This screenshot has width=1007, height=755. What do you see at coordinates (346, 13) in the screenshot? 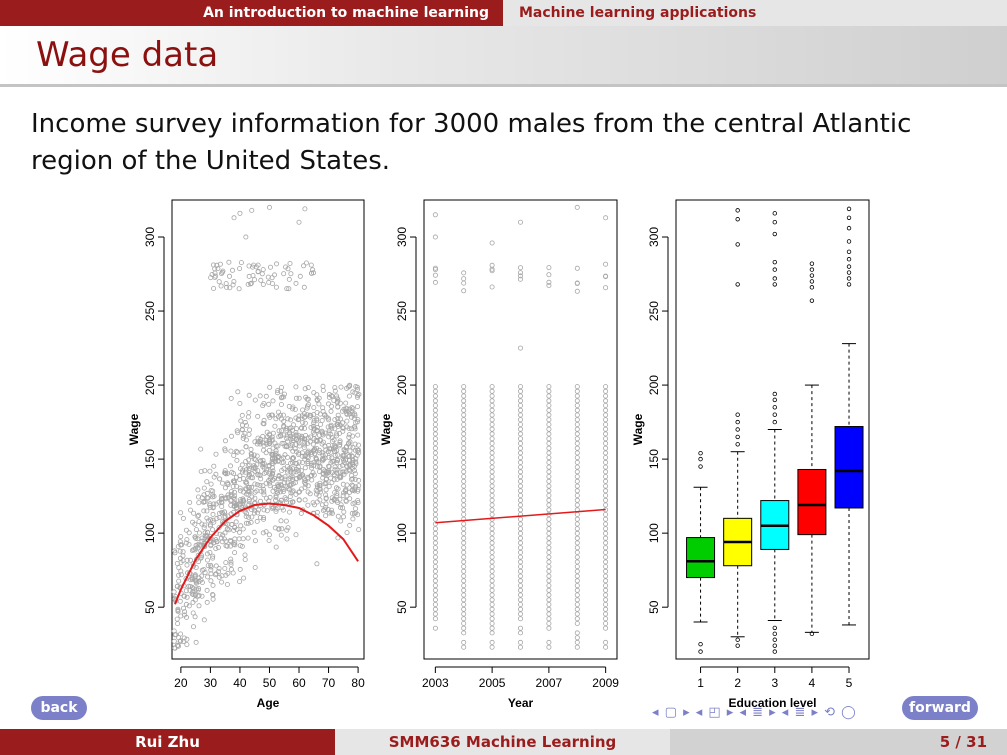
I see `nav-section-active-label: An introduction to machine learning` at bounding box center [346, 13].